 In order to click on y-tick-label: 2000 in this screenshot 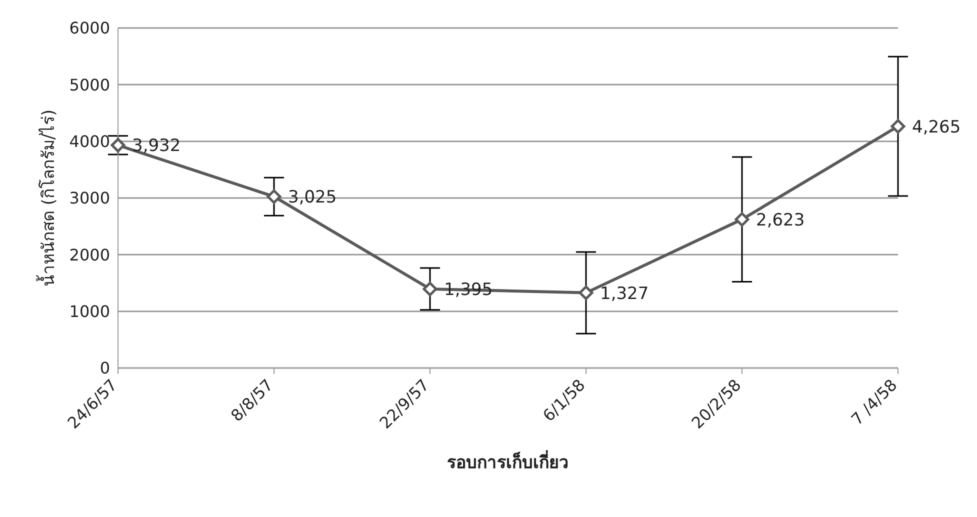, I will do `click(89, 254)`.